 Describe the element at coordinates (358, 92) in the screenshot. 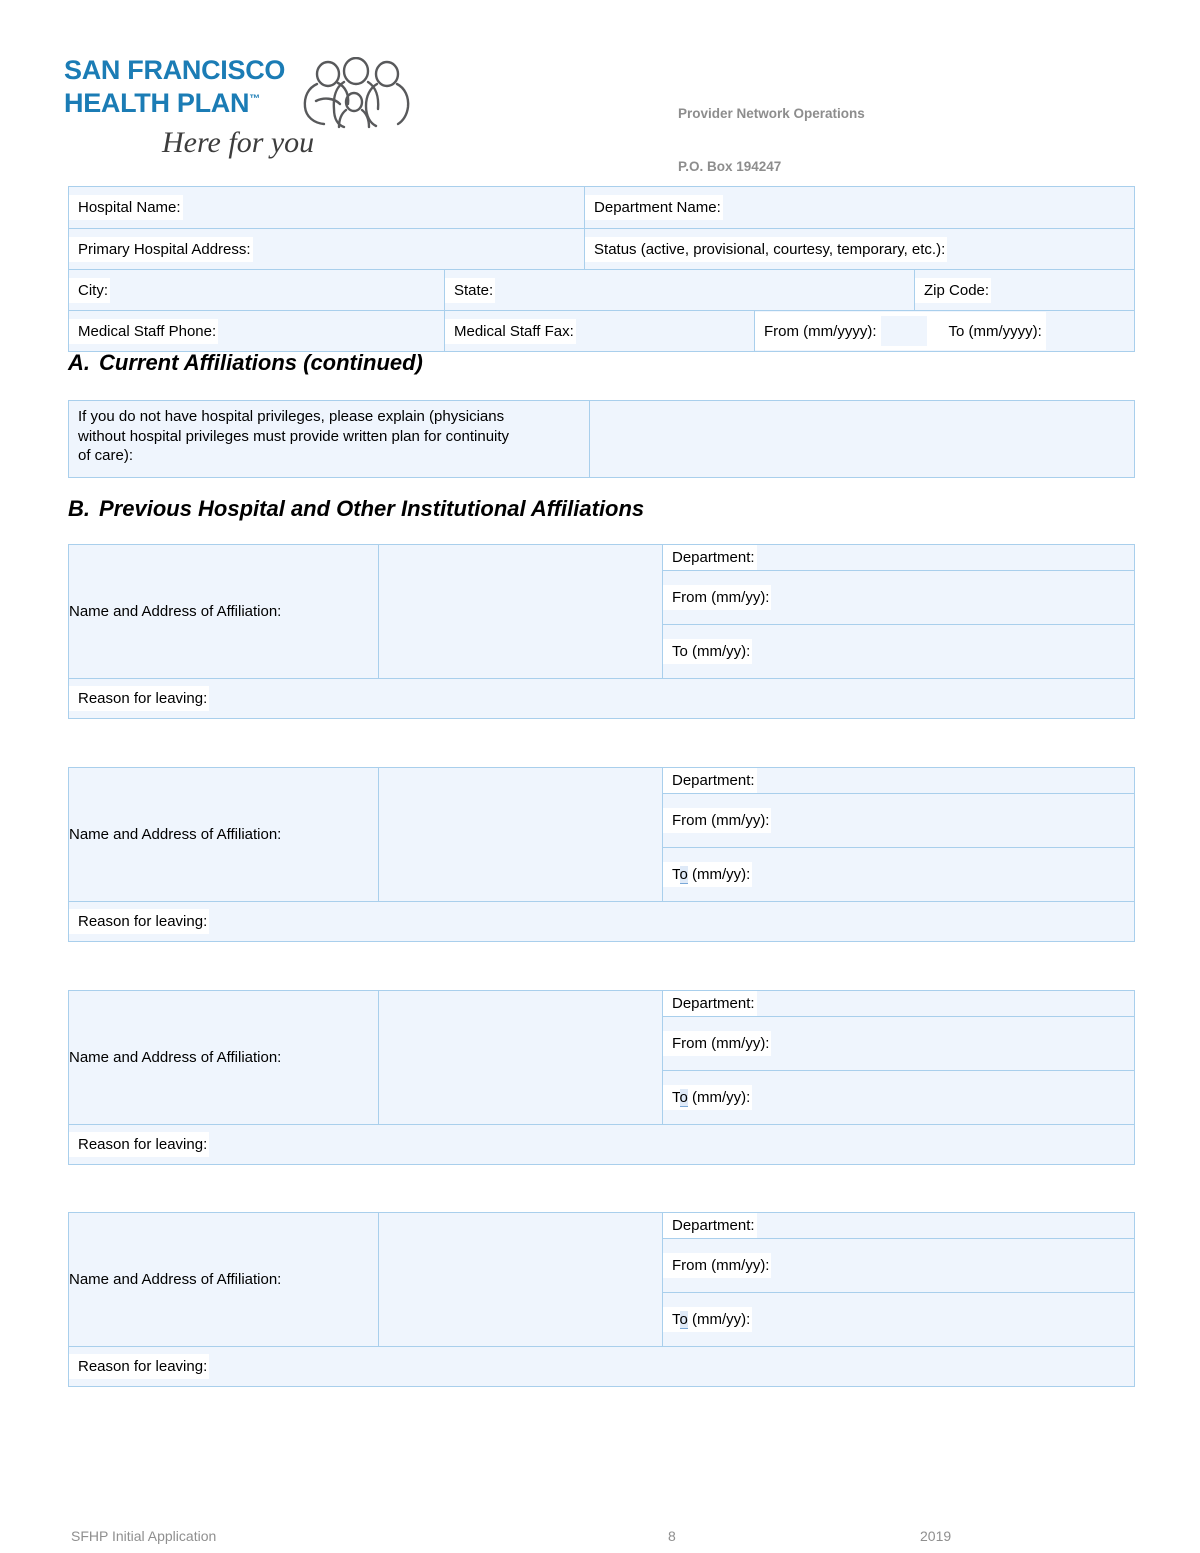

I see `family-group-icon` at that location.